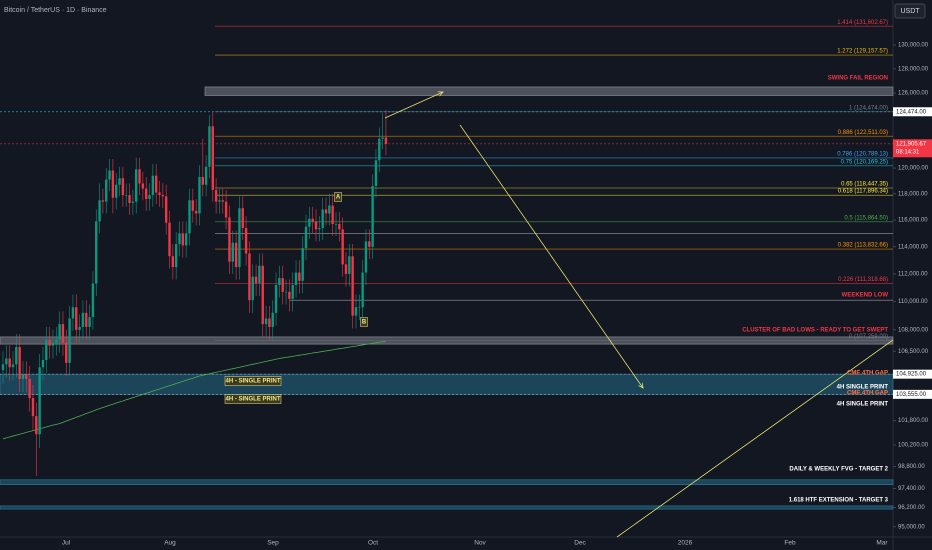 This screenshot has width=932, height=550. Describe the element at coordinates (413, 105) in the screenshot. I see `arrow-up` at that location.